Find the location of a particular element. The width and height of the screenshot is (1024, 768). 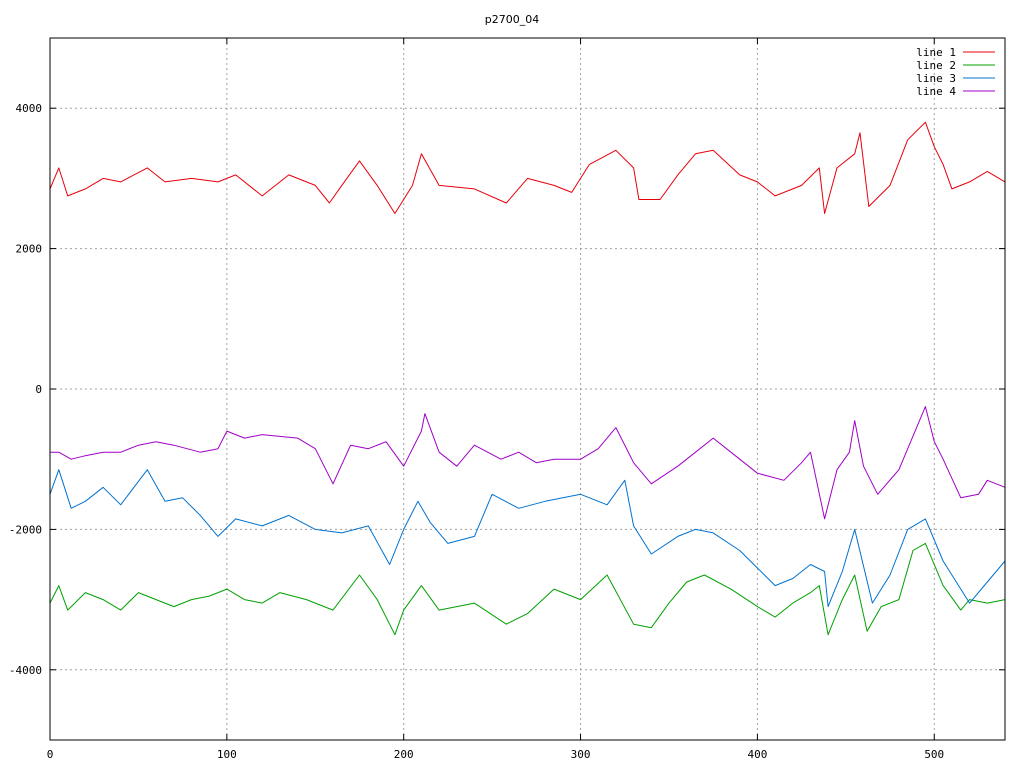

chart-title: p2700_04 is located at coordinates (512, 19).